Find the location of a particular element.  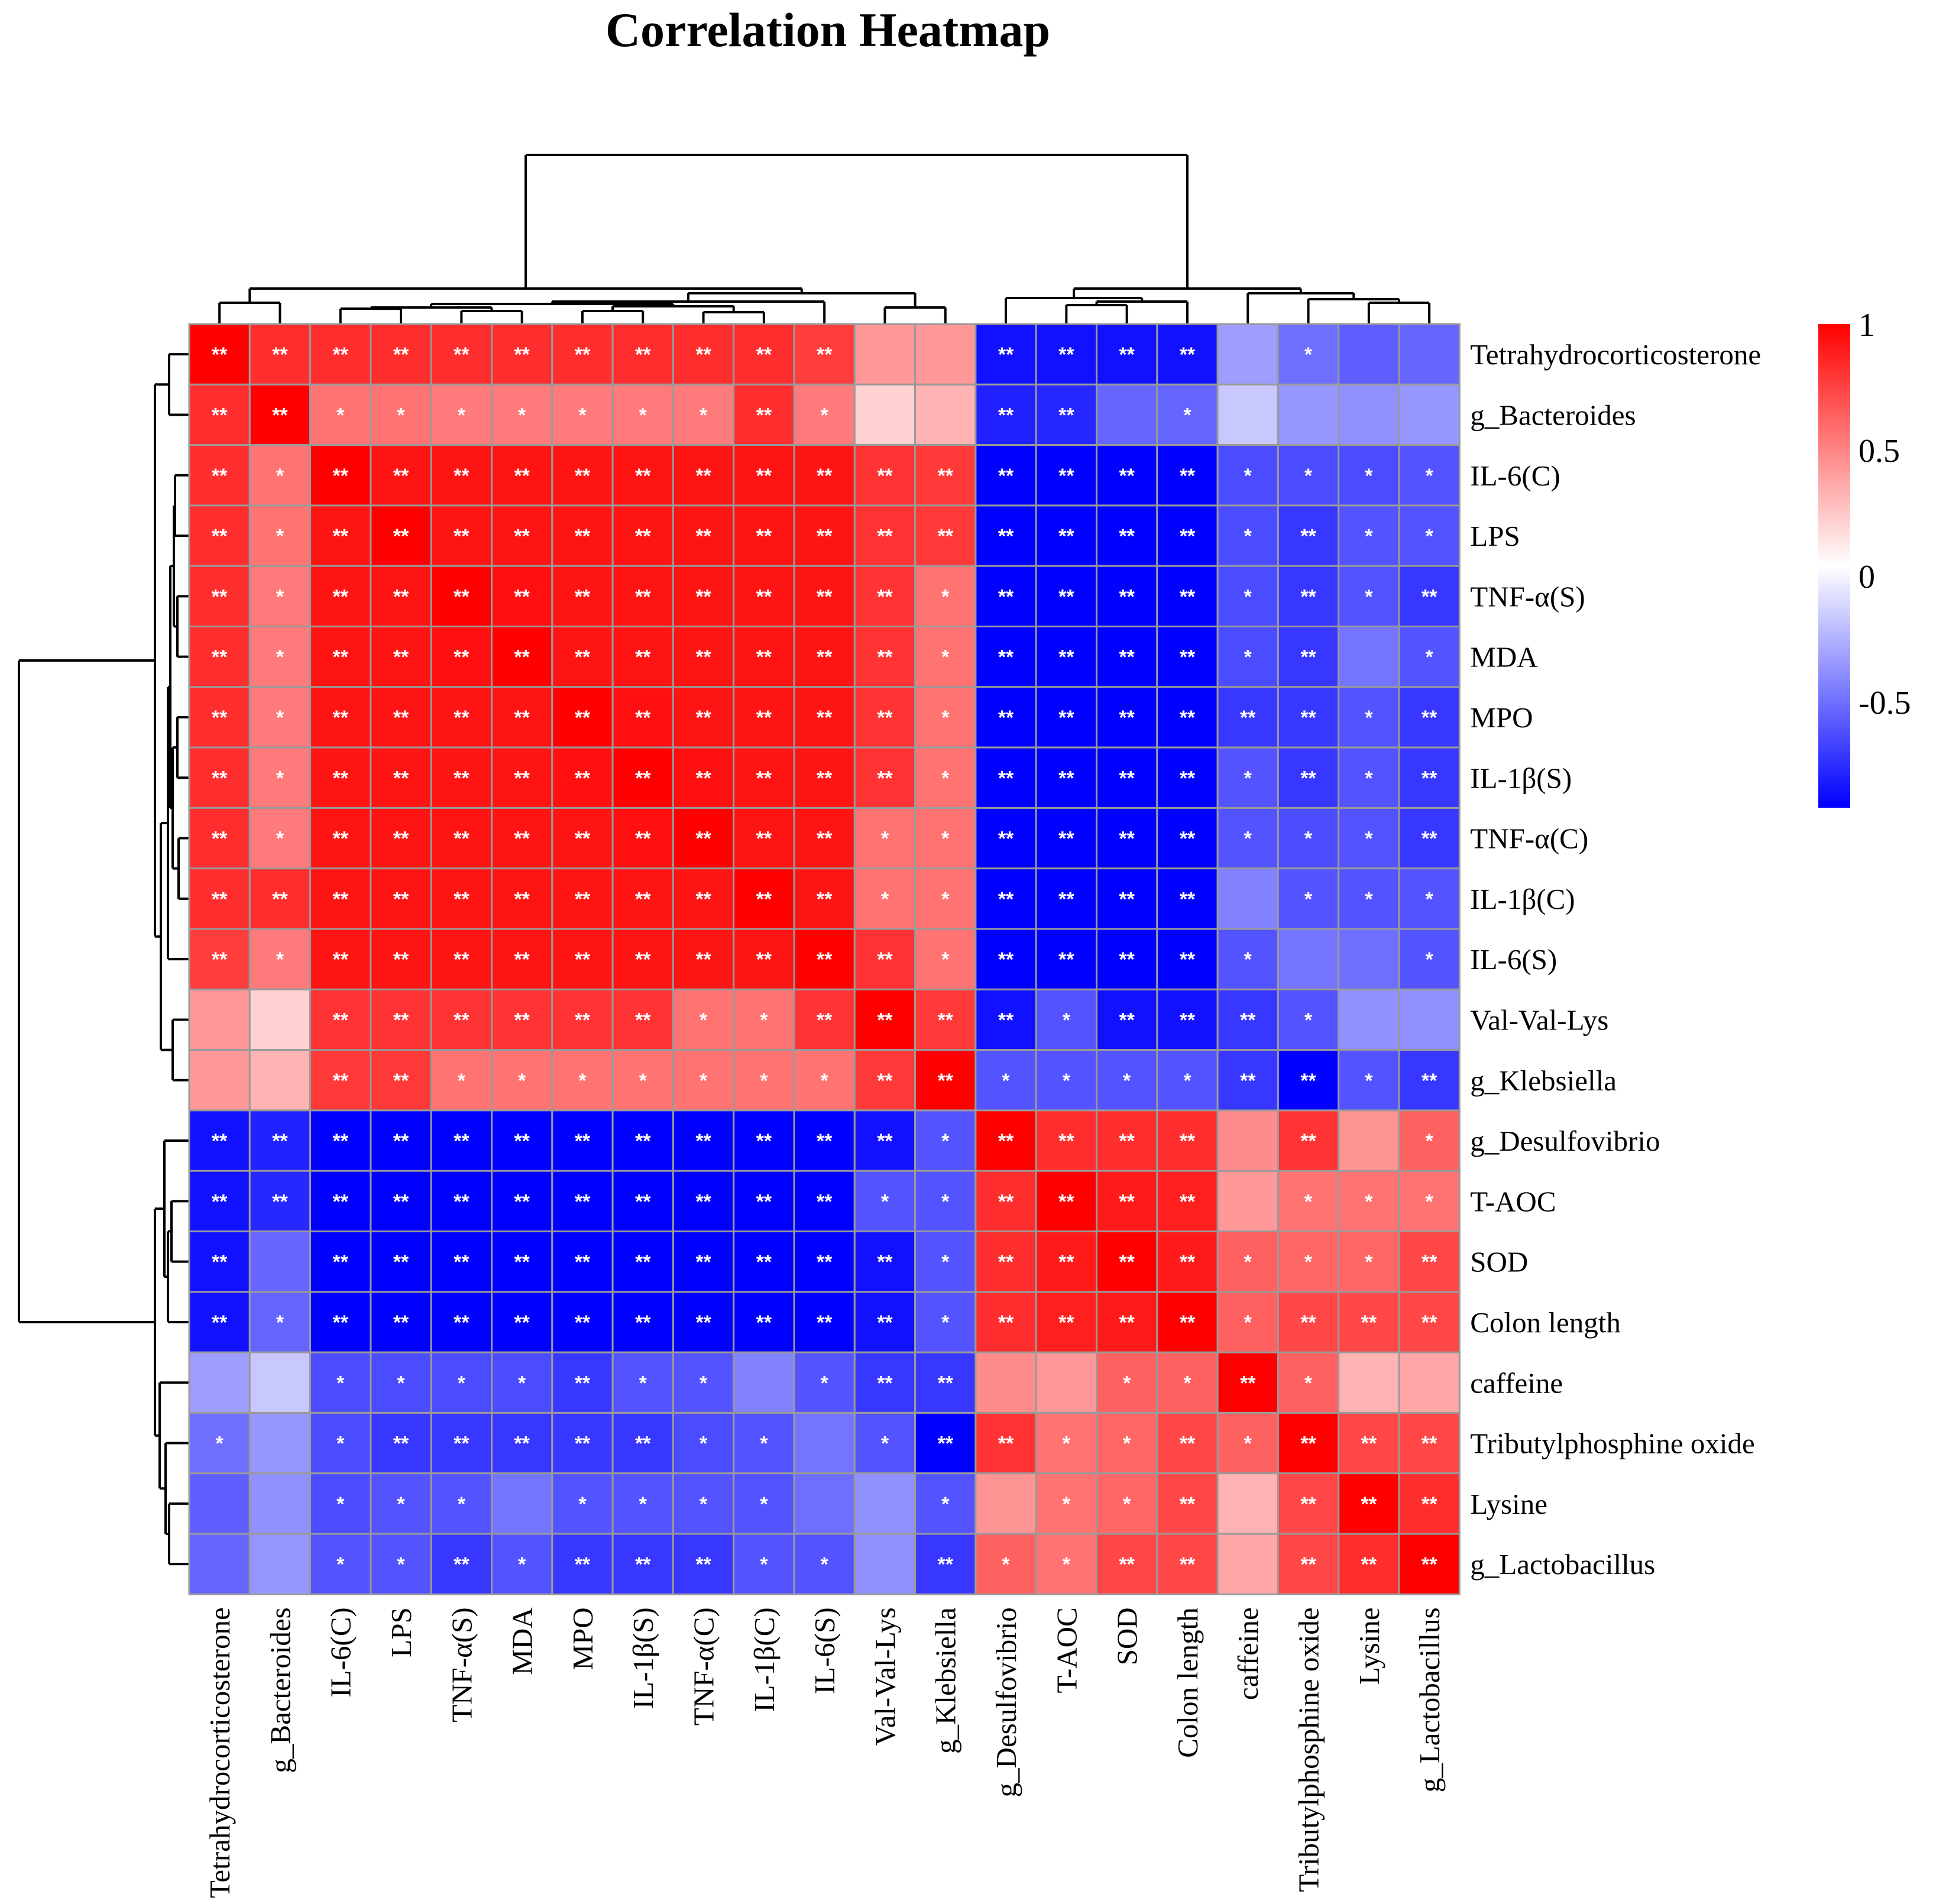

row-label: g_Desulfovibrio is located at coordinates (1565, 1141).